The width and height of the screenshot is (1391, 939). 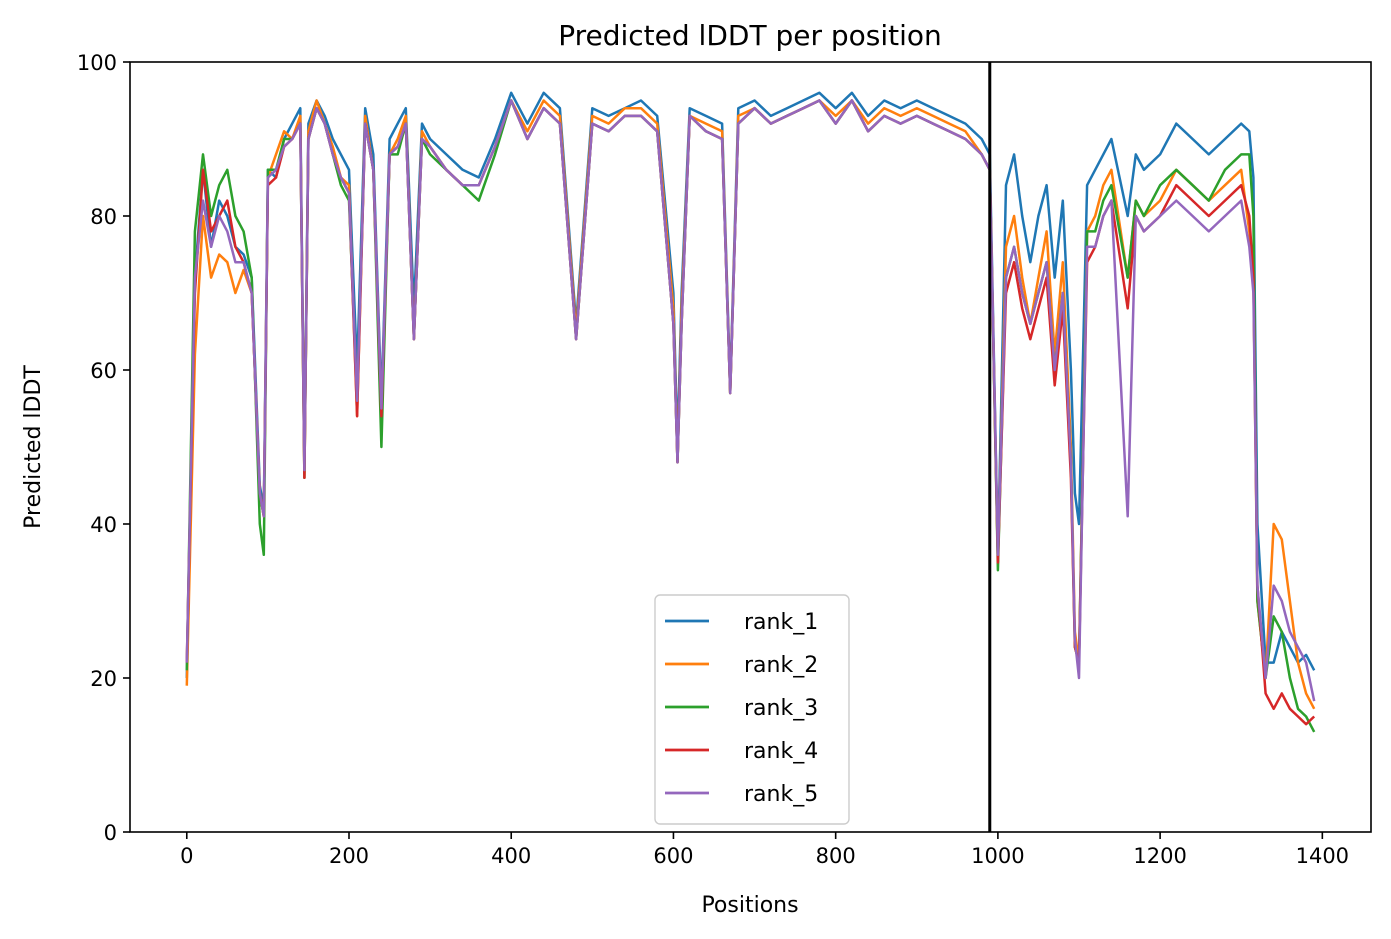 I want to click on legend-label-rank_3: rank_3, so click(x=781, y=708).